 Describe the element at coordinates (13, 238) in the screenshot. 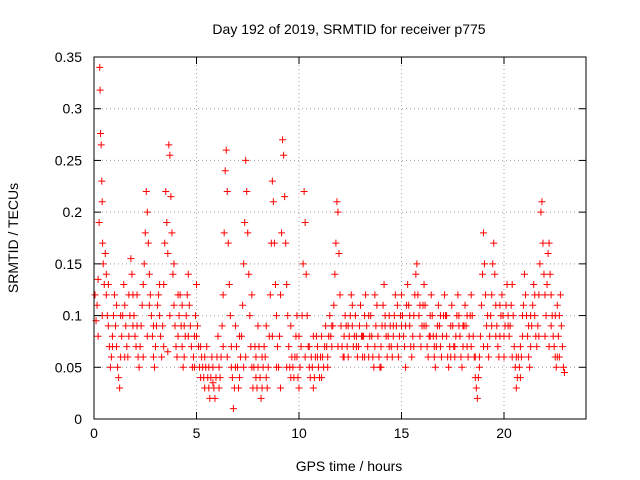

I see `y-axis-label: SRMTID / TECUs` at that location.